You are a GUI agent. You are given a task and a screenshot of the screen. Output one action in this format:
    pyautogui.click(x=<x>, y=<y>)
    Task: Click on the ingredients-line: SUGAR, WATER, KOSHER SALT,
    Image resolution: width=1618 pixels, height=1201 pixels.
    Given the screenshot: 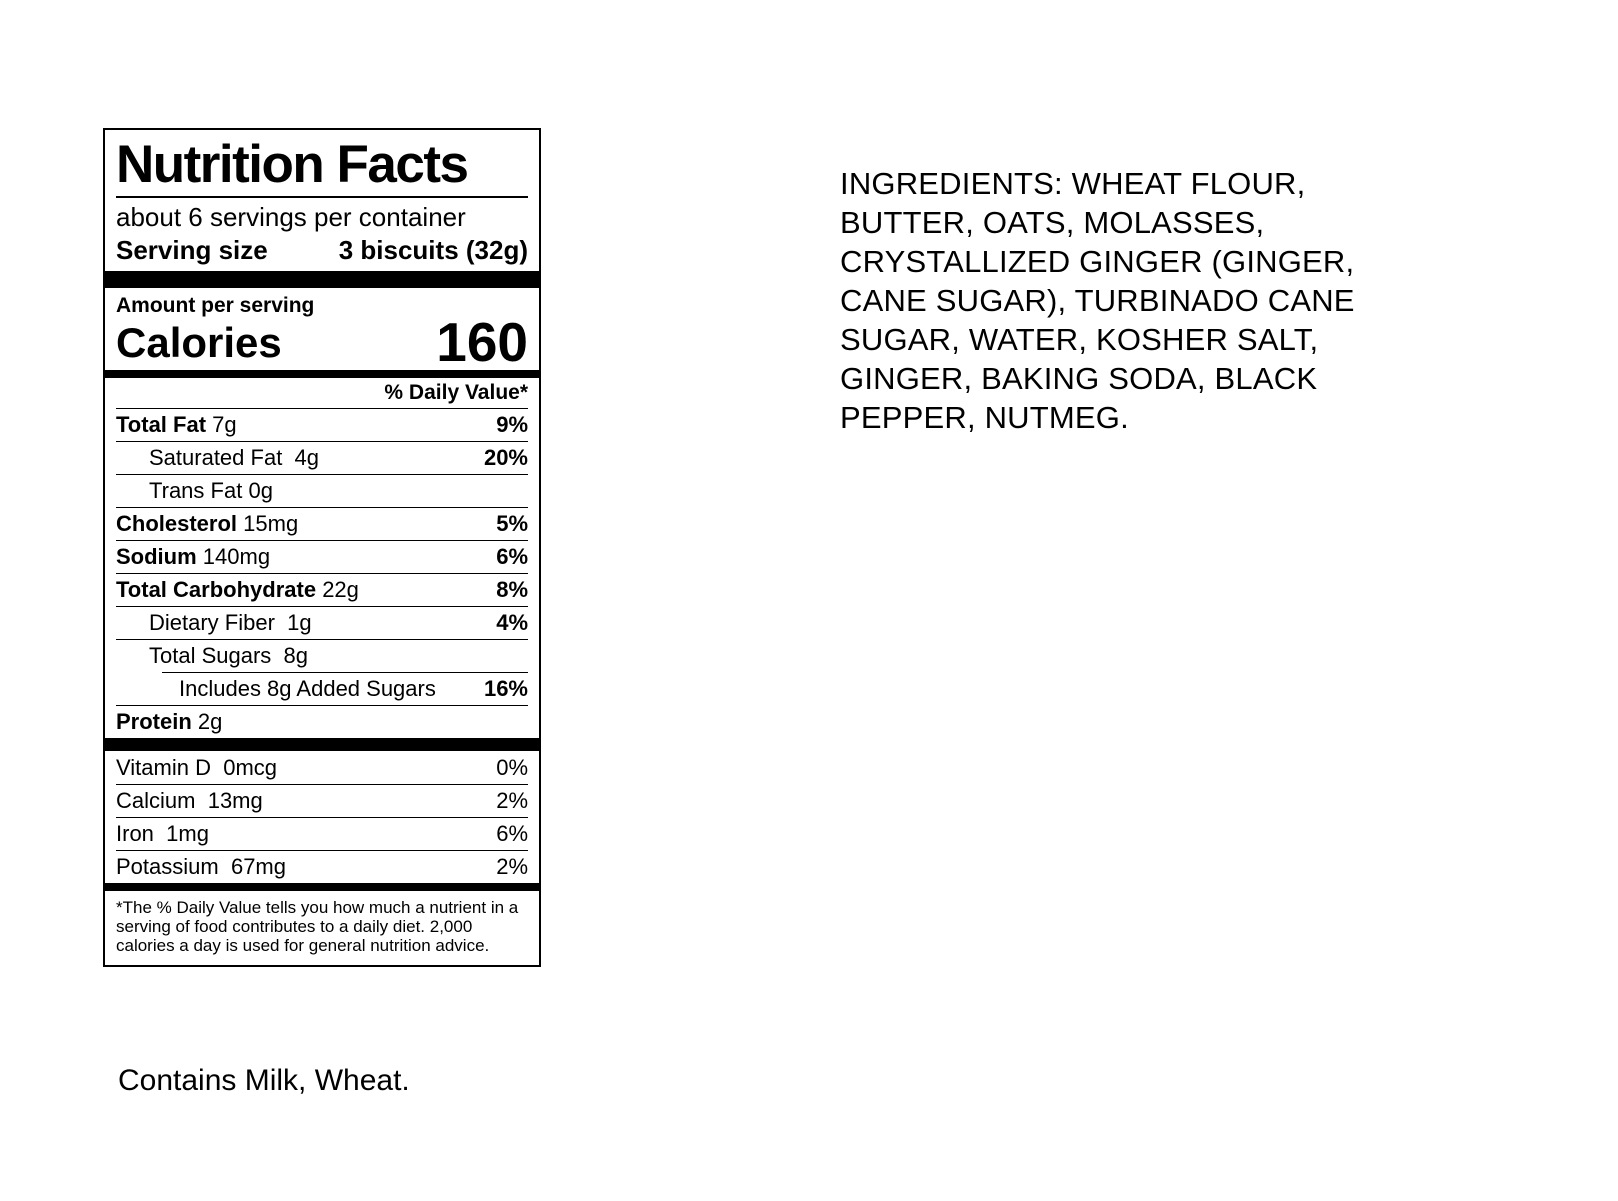 What is the action you would take?
    pyautogui.click(x=1079, y=339)
    